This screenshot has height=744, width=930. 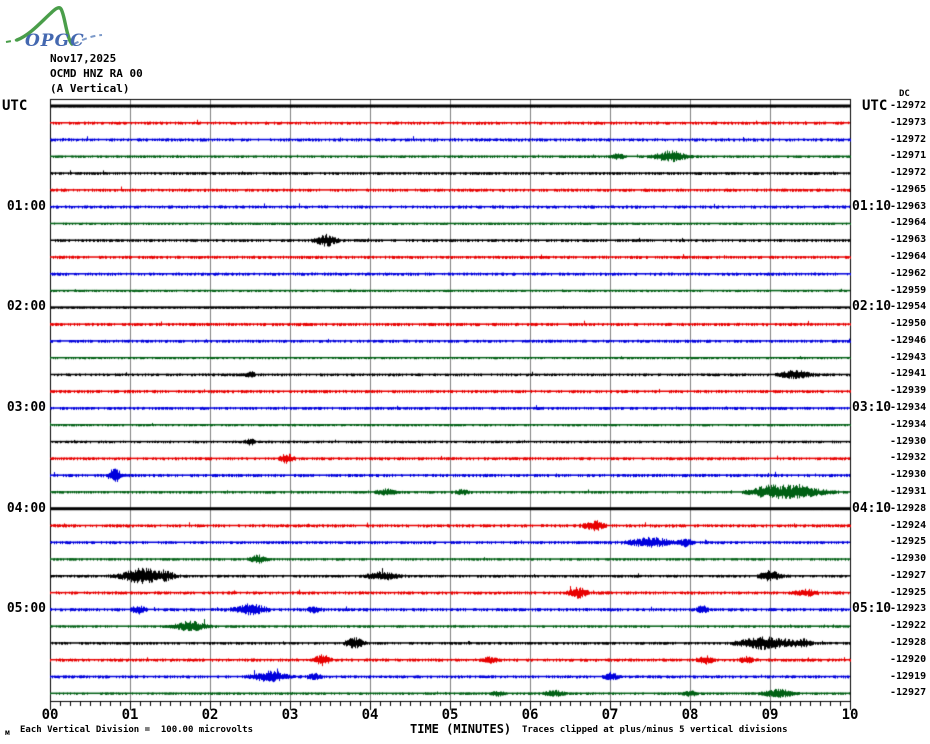 I want to click on x-tick-label: 01, so click(x=130, y=715).